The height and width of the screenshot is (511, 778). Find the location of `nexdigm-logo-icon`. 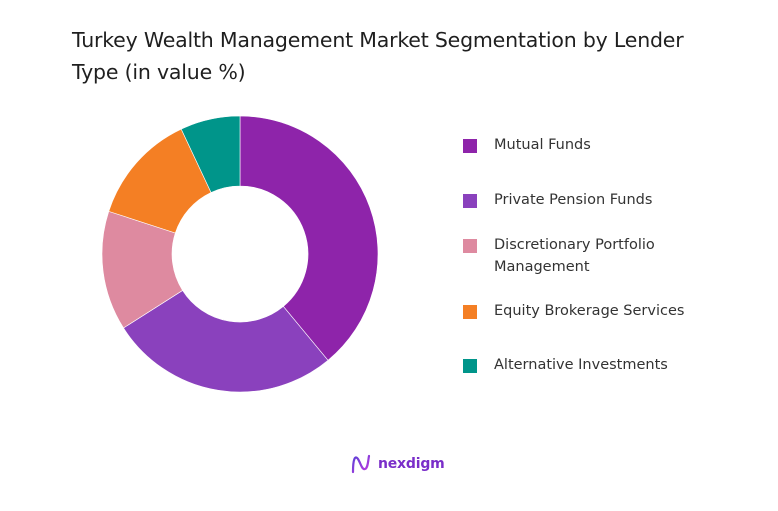

nexdigm-logo-icon is located at coordinates (361, 464).